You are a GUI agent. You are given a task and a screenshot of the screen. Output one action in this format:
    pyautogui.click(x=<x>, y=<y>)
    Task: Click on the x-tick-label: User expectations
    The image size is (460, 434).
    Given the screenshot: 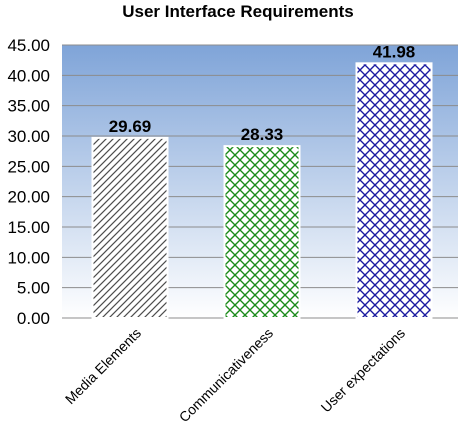 What is the action you would take?
    pyautogui.click(x=363, y=370)
    